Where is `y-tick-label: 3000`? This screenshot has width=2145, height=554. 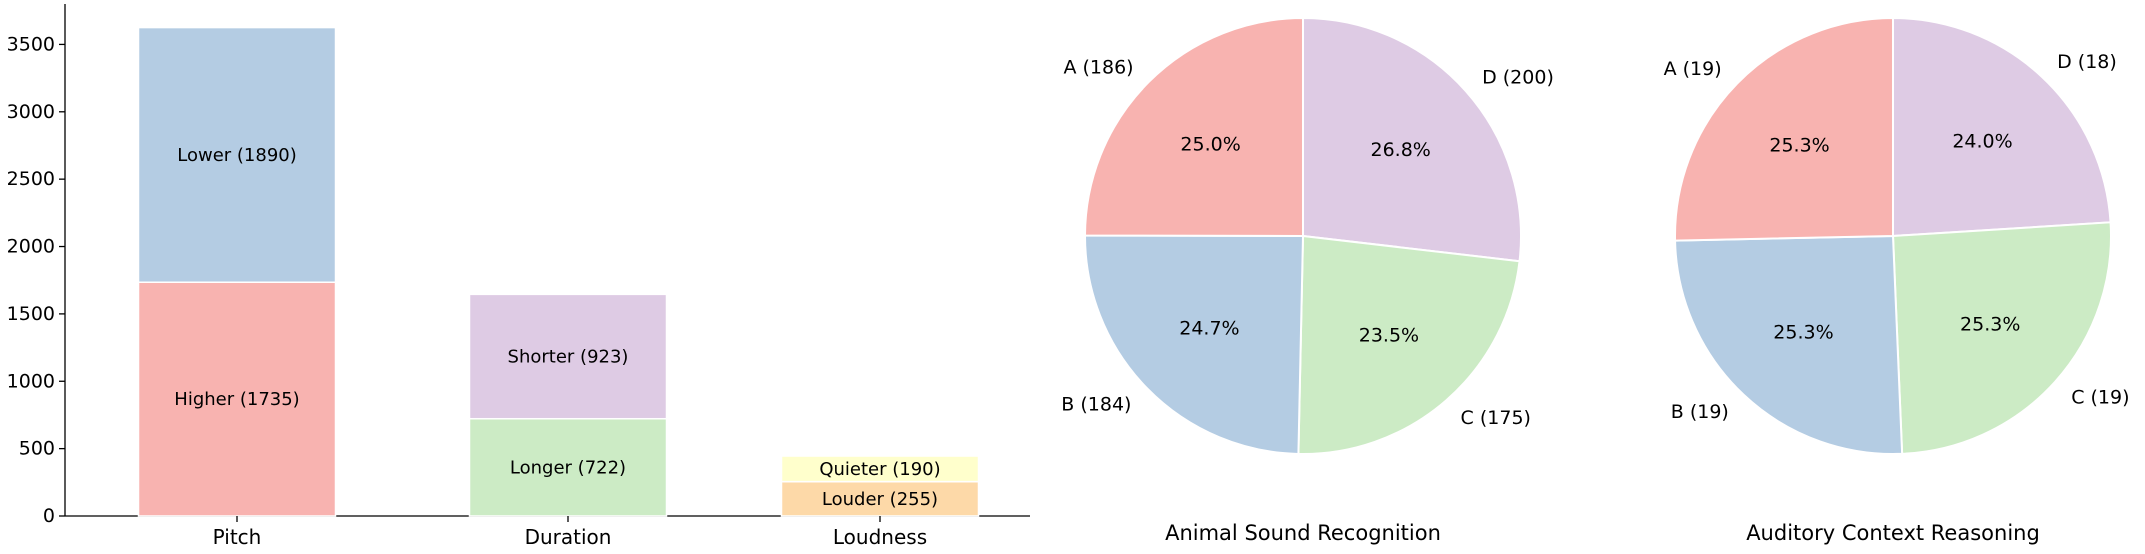
y-tick-label: 3000 is located at coordinates (31, 112).